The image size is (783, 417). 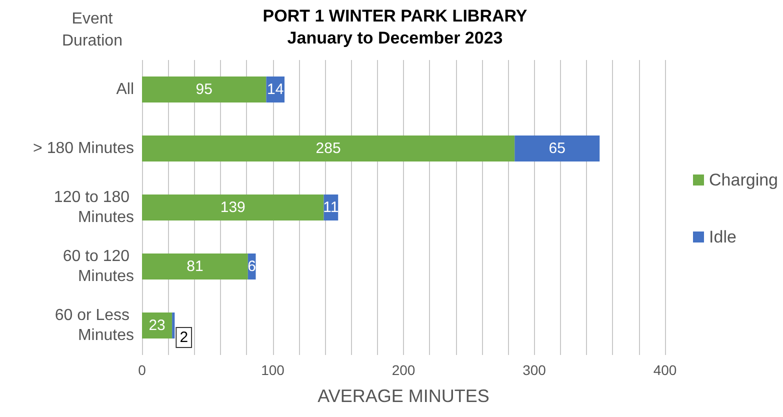 I want to click on x-tick-label: 200, so click(x=404, y=370).